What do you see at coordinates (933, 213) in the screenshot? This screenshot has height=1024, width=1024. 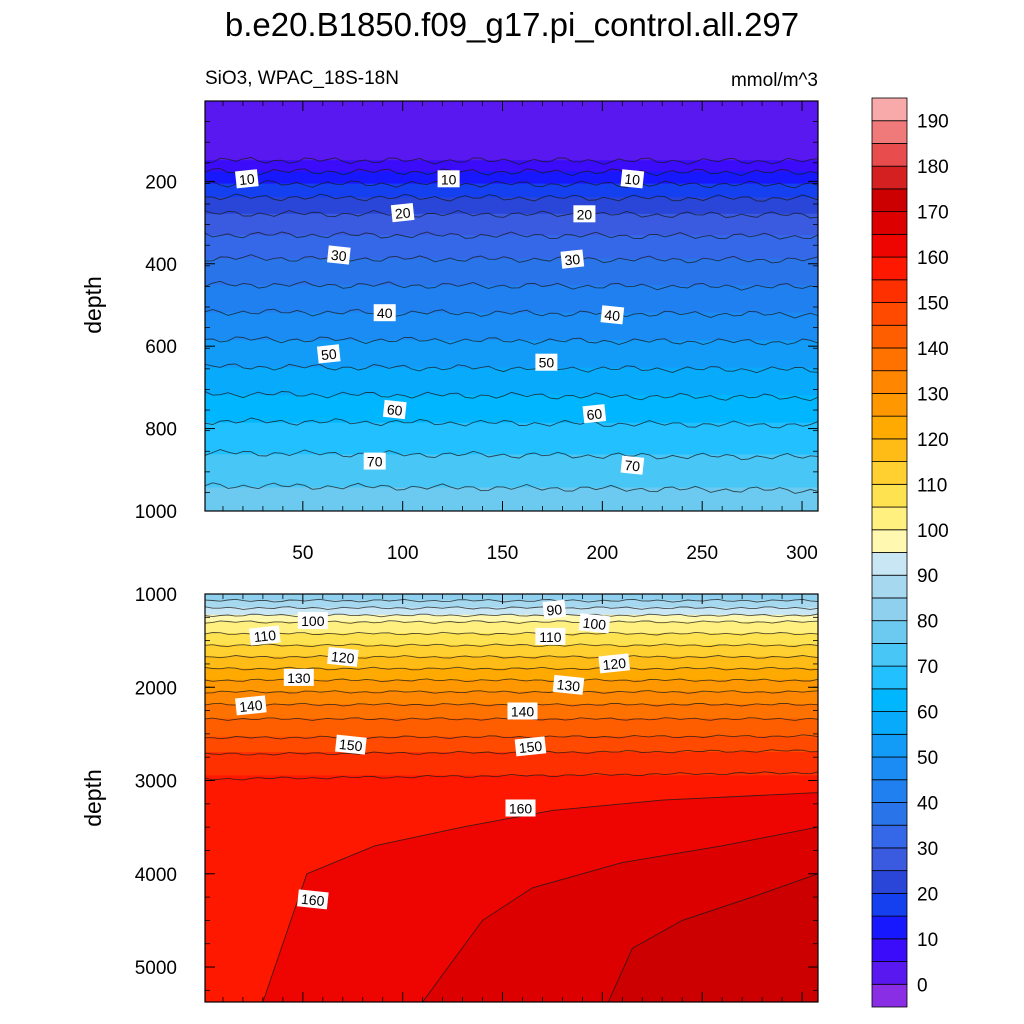 I see `colorbar-label: 170` at bounding box center [933, 213].